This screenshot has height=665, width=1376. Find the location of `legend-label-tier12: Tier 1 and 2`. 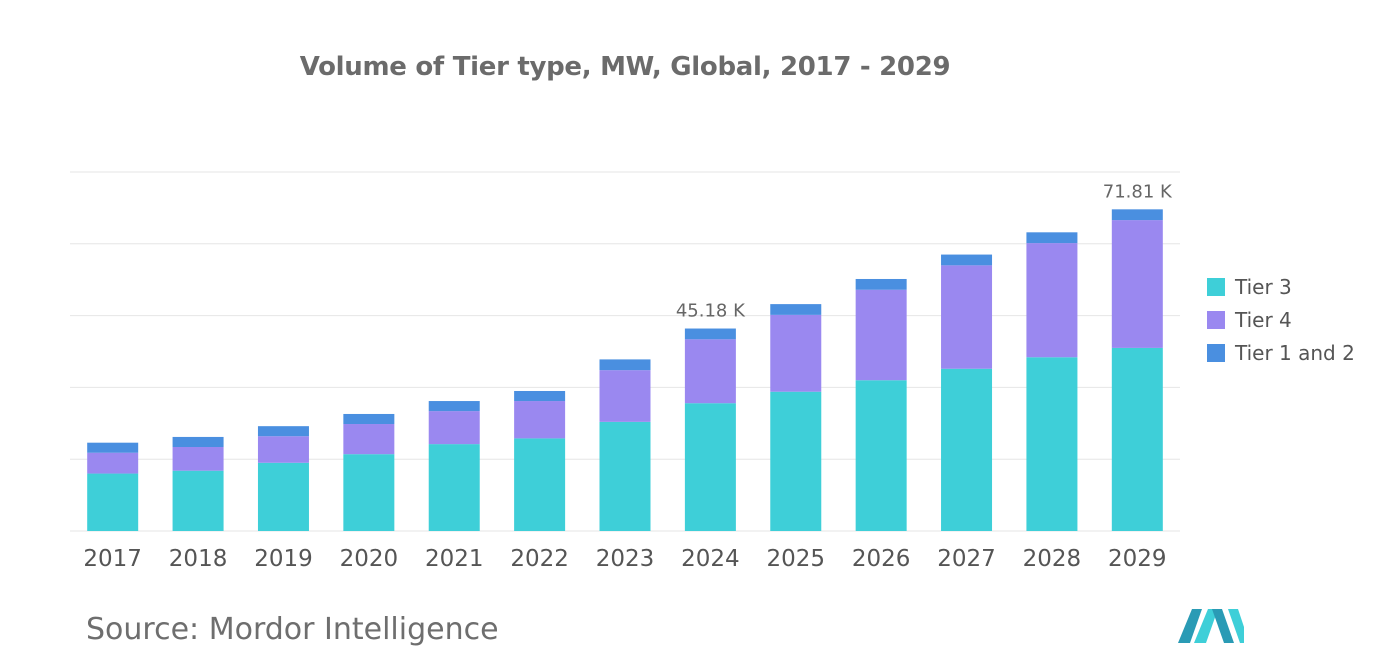

legend-label-tier12: Tier 1 and 2 is located at coordinates (1295, 352).